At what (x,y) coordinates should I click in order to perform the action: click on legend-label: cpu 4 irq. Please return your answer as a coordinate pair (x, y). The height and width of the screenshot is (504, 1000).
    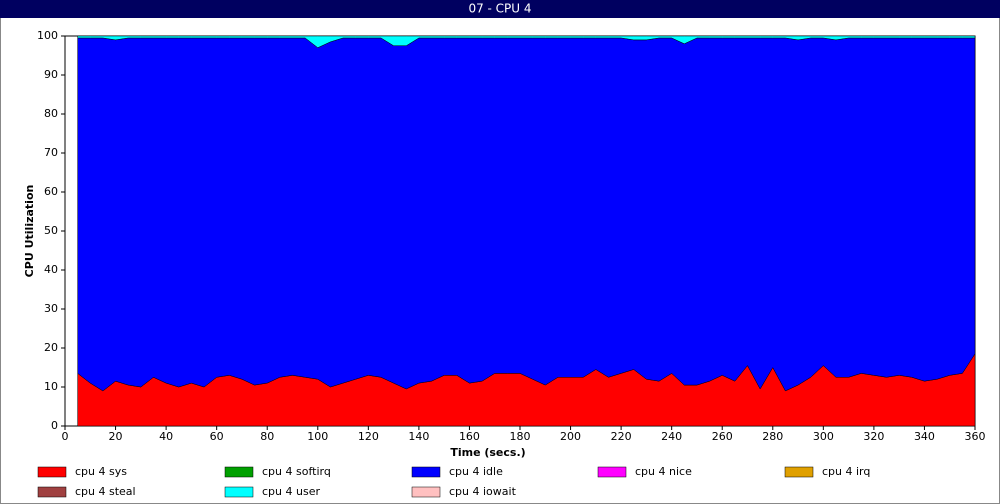
    Looking at the image, I should click on (846, 471).